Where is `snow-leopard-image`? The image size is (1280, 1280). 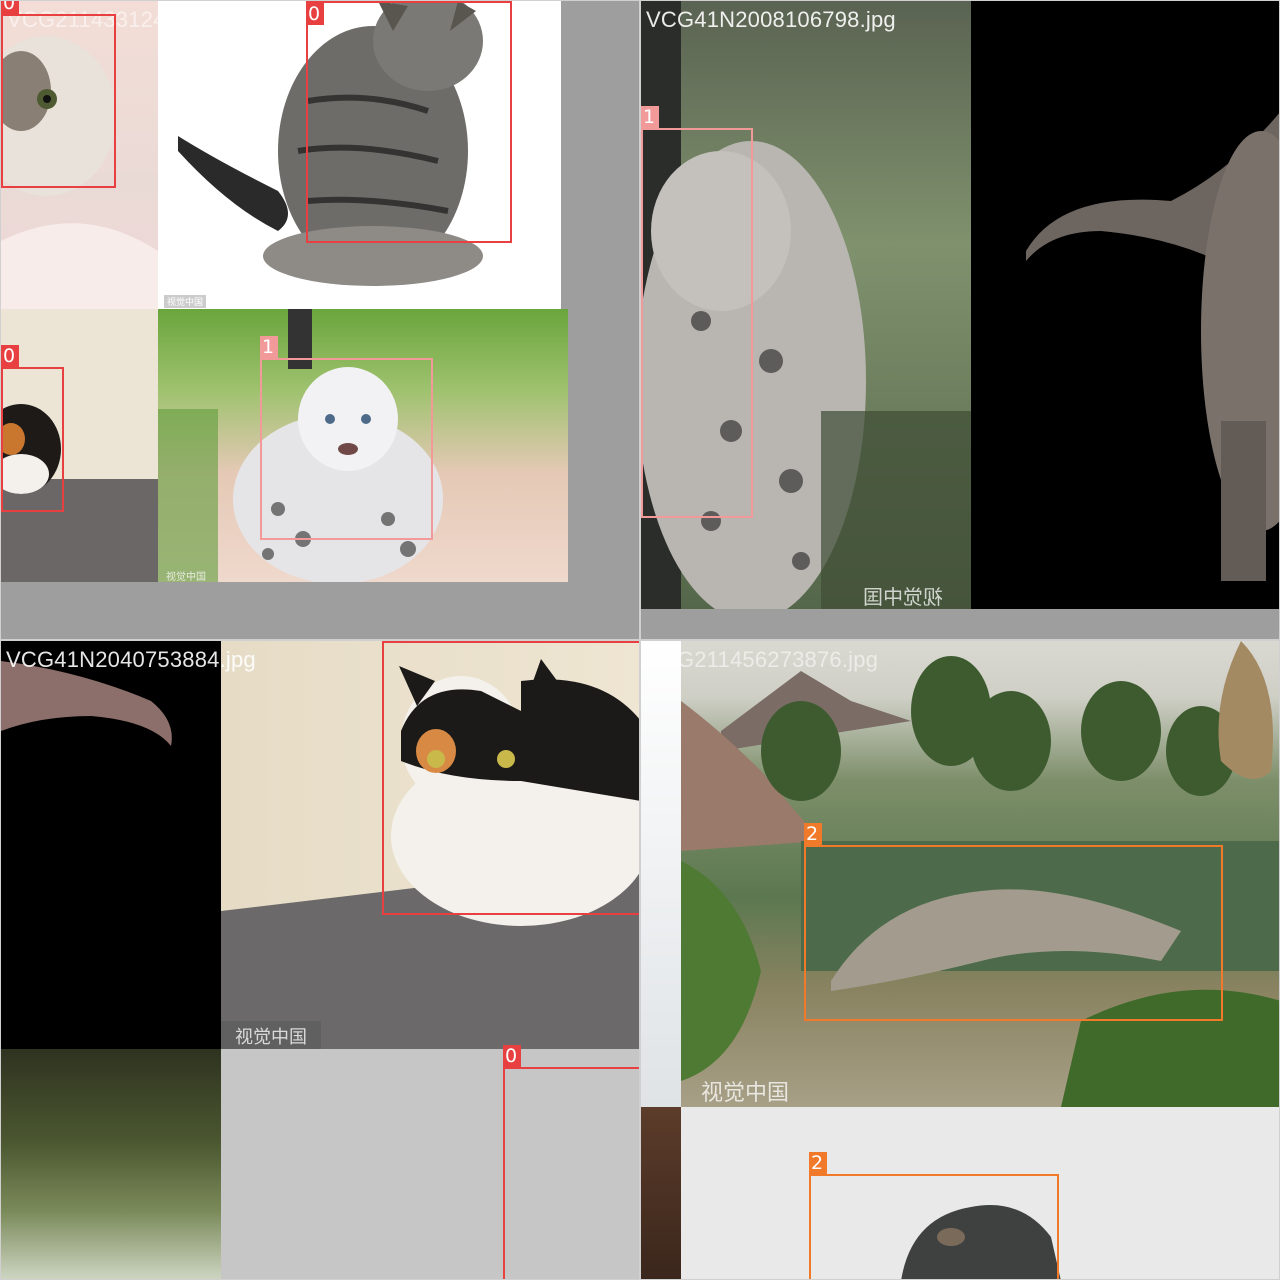
snow-leopard-image is located at coordinates (300, 445).